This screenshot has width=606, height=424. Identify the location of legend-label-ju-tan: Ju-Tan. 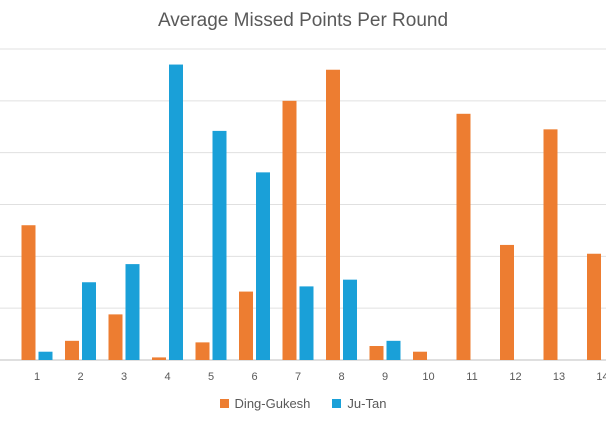
(367, 403).